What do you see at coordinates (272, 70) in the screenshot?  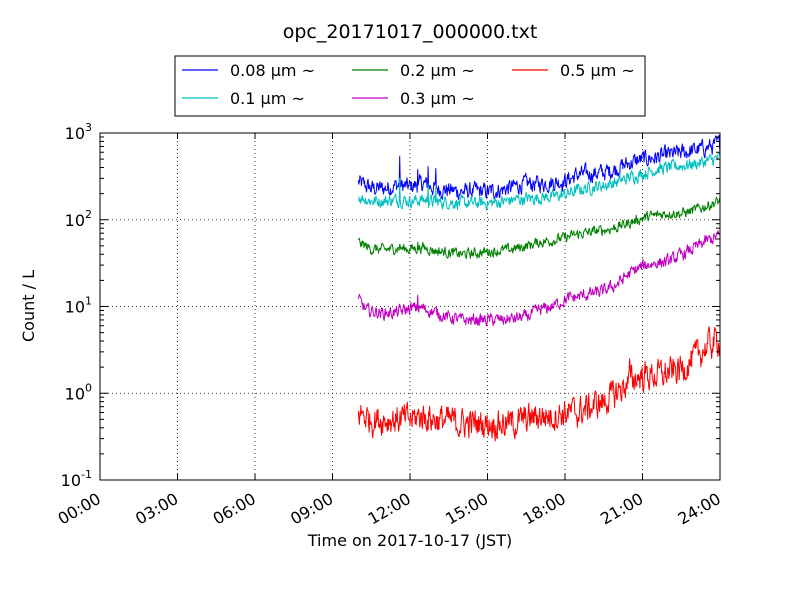 I see `legend-label: 0.08 μm ~` at bounding box center [272, 70].